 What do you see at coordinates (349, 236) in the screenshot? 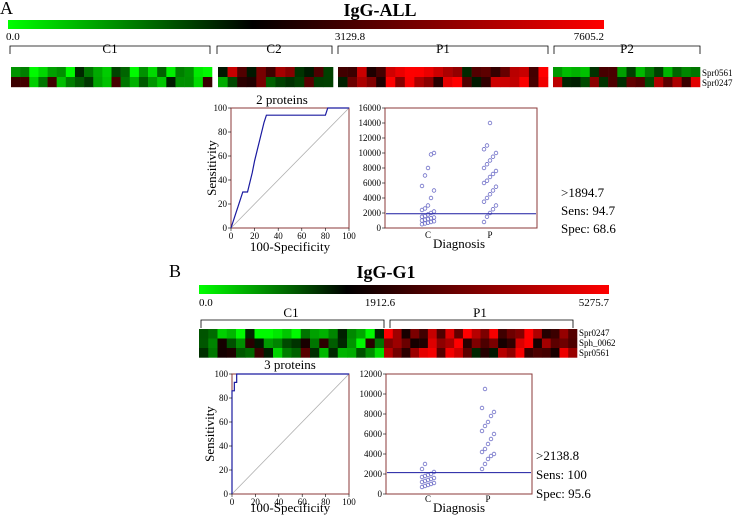
I see `roc-x-tick-label: 100` at bounding box center [349, 236].